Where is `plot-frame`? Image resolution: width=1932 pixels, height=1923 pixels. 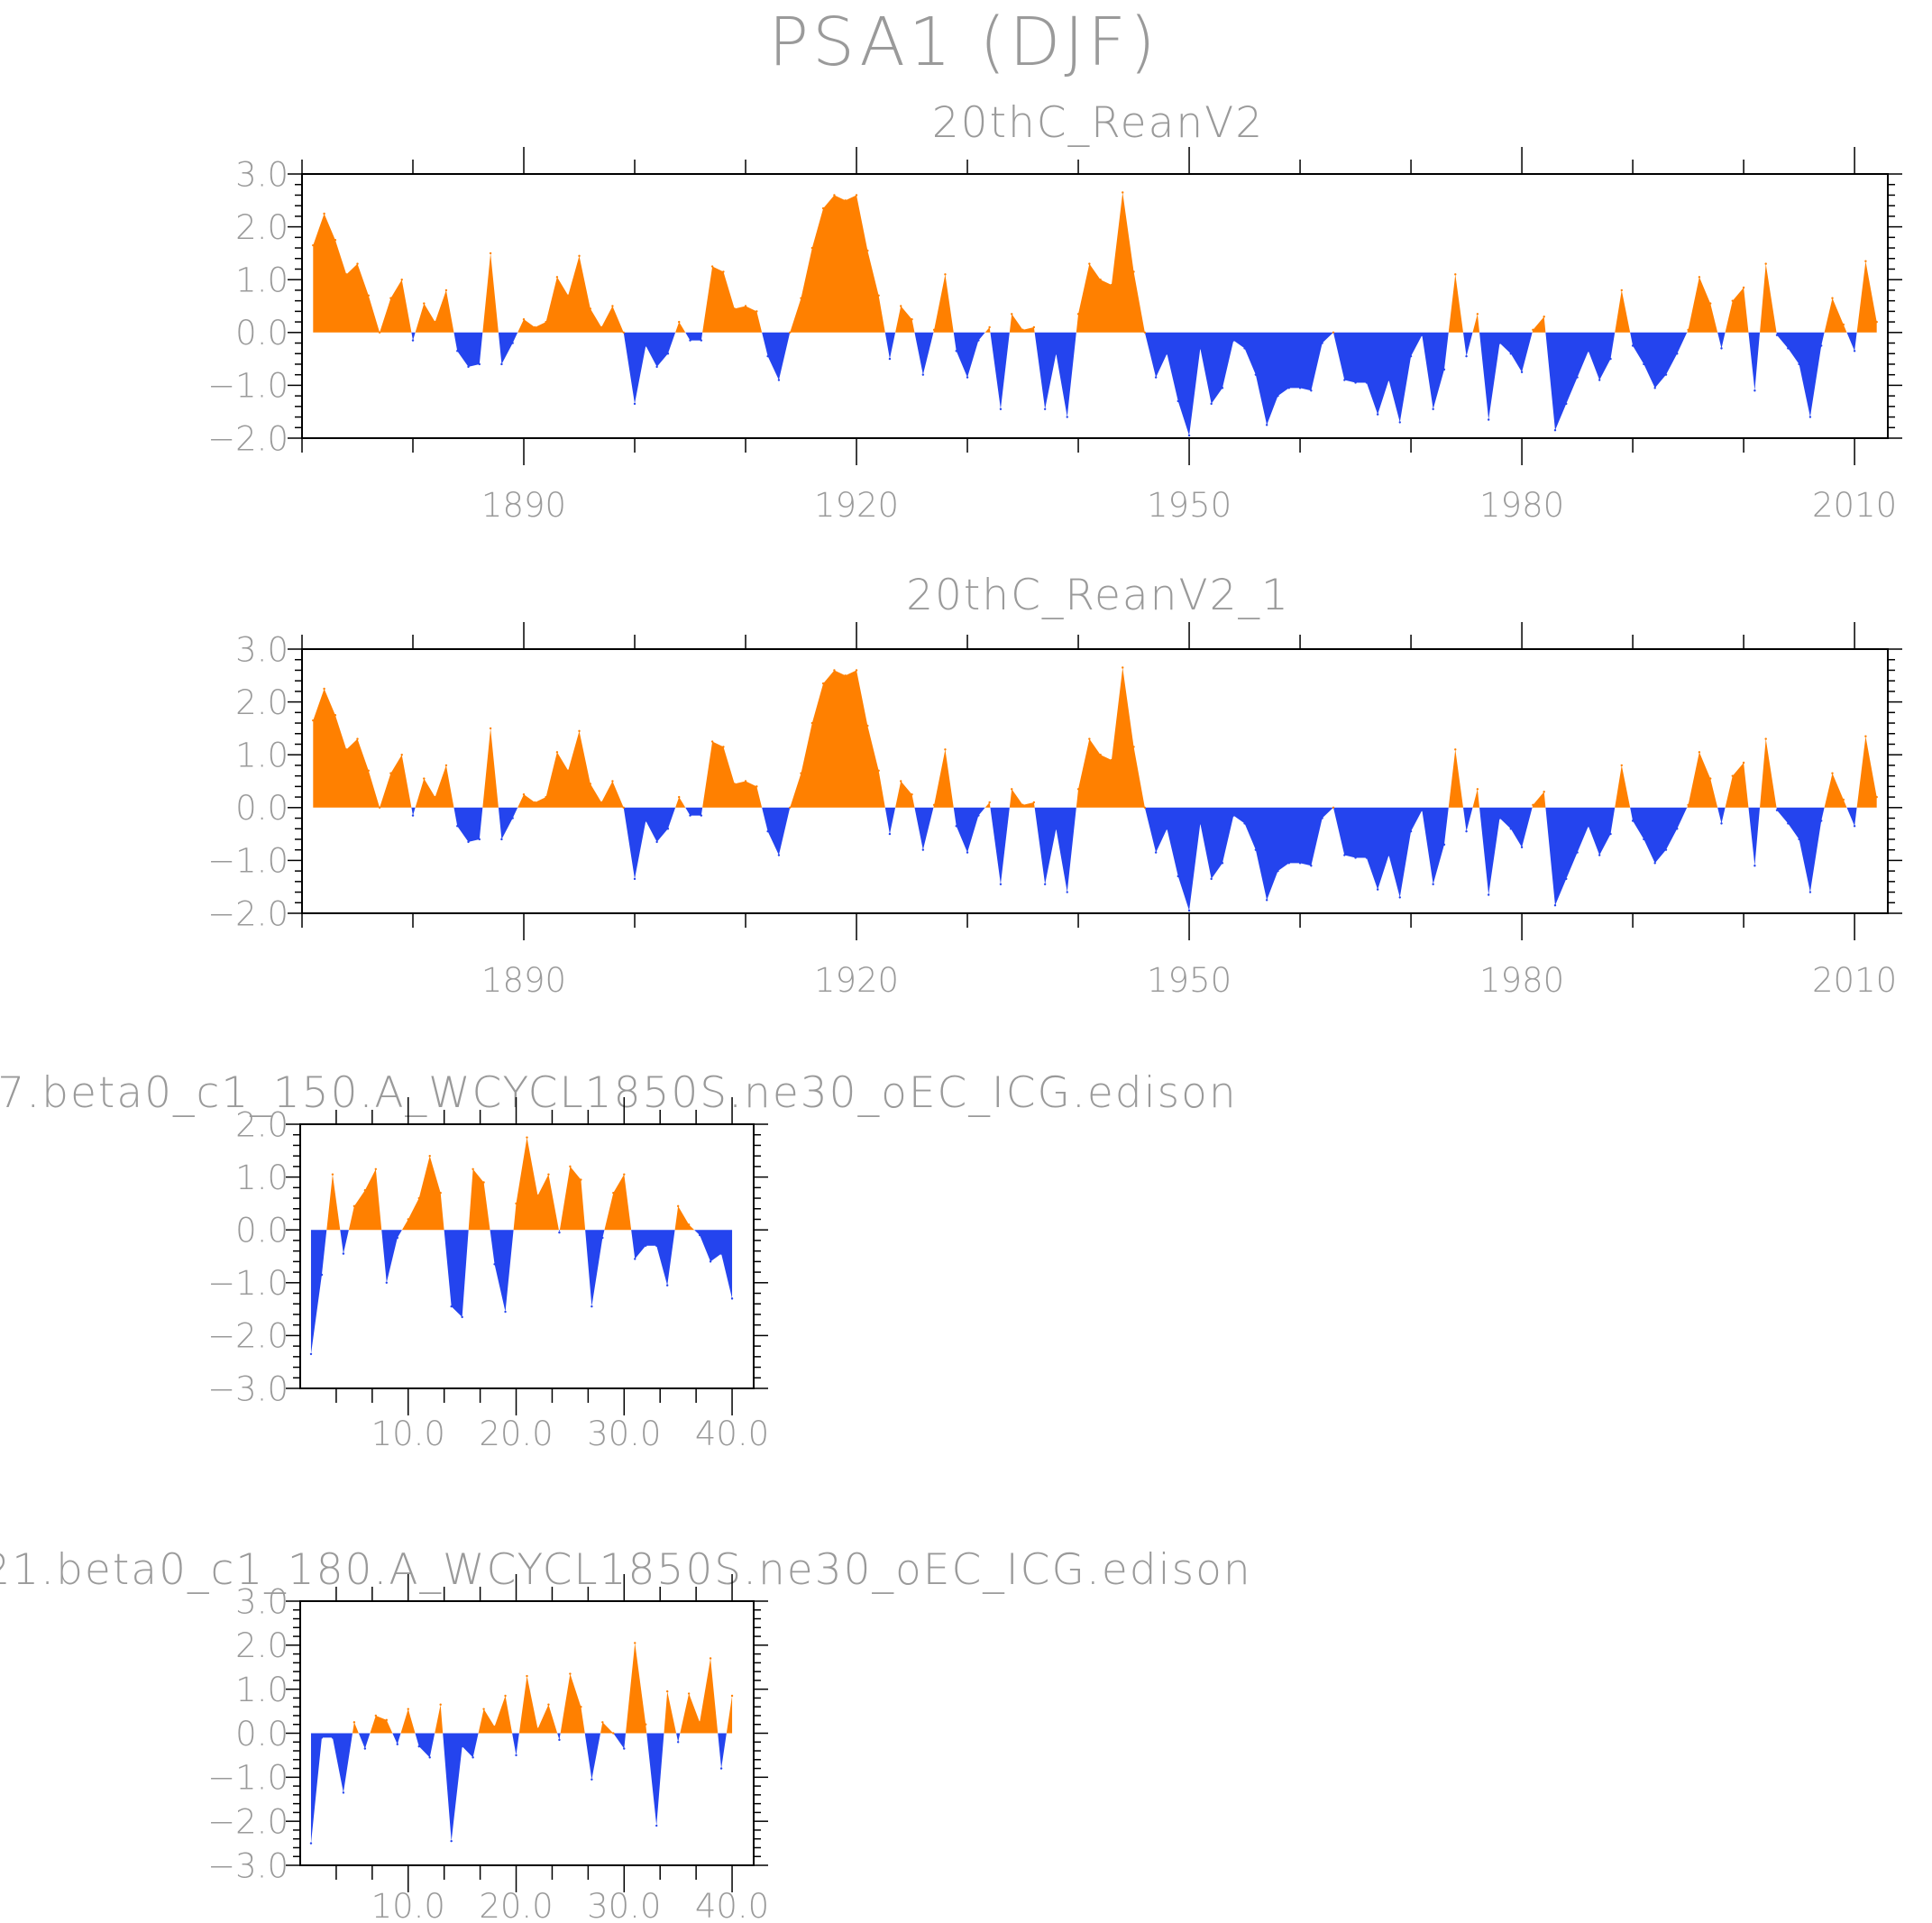 plot-frame is located at coordinates (527, 1256).